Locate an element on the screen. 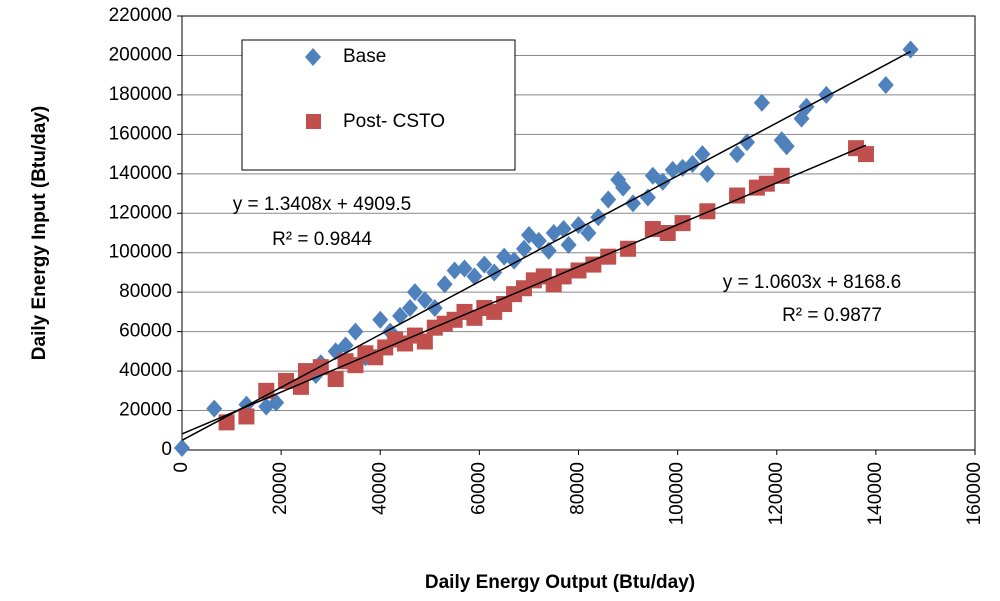 This screenshot has width=1000, height=601. y-tick-label: 60000 is located at coordinates (145, 331).